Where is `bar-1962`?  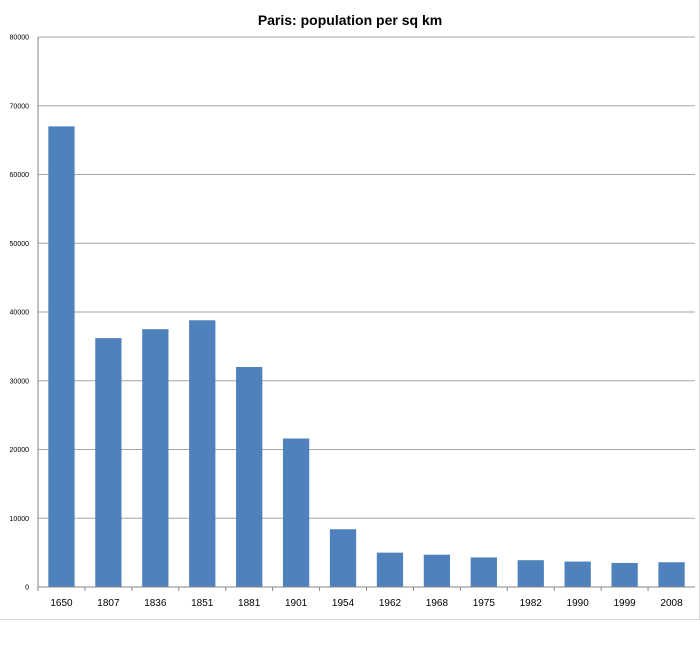 bar-1962 is located at coordinates (390, 569).